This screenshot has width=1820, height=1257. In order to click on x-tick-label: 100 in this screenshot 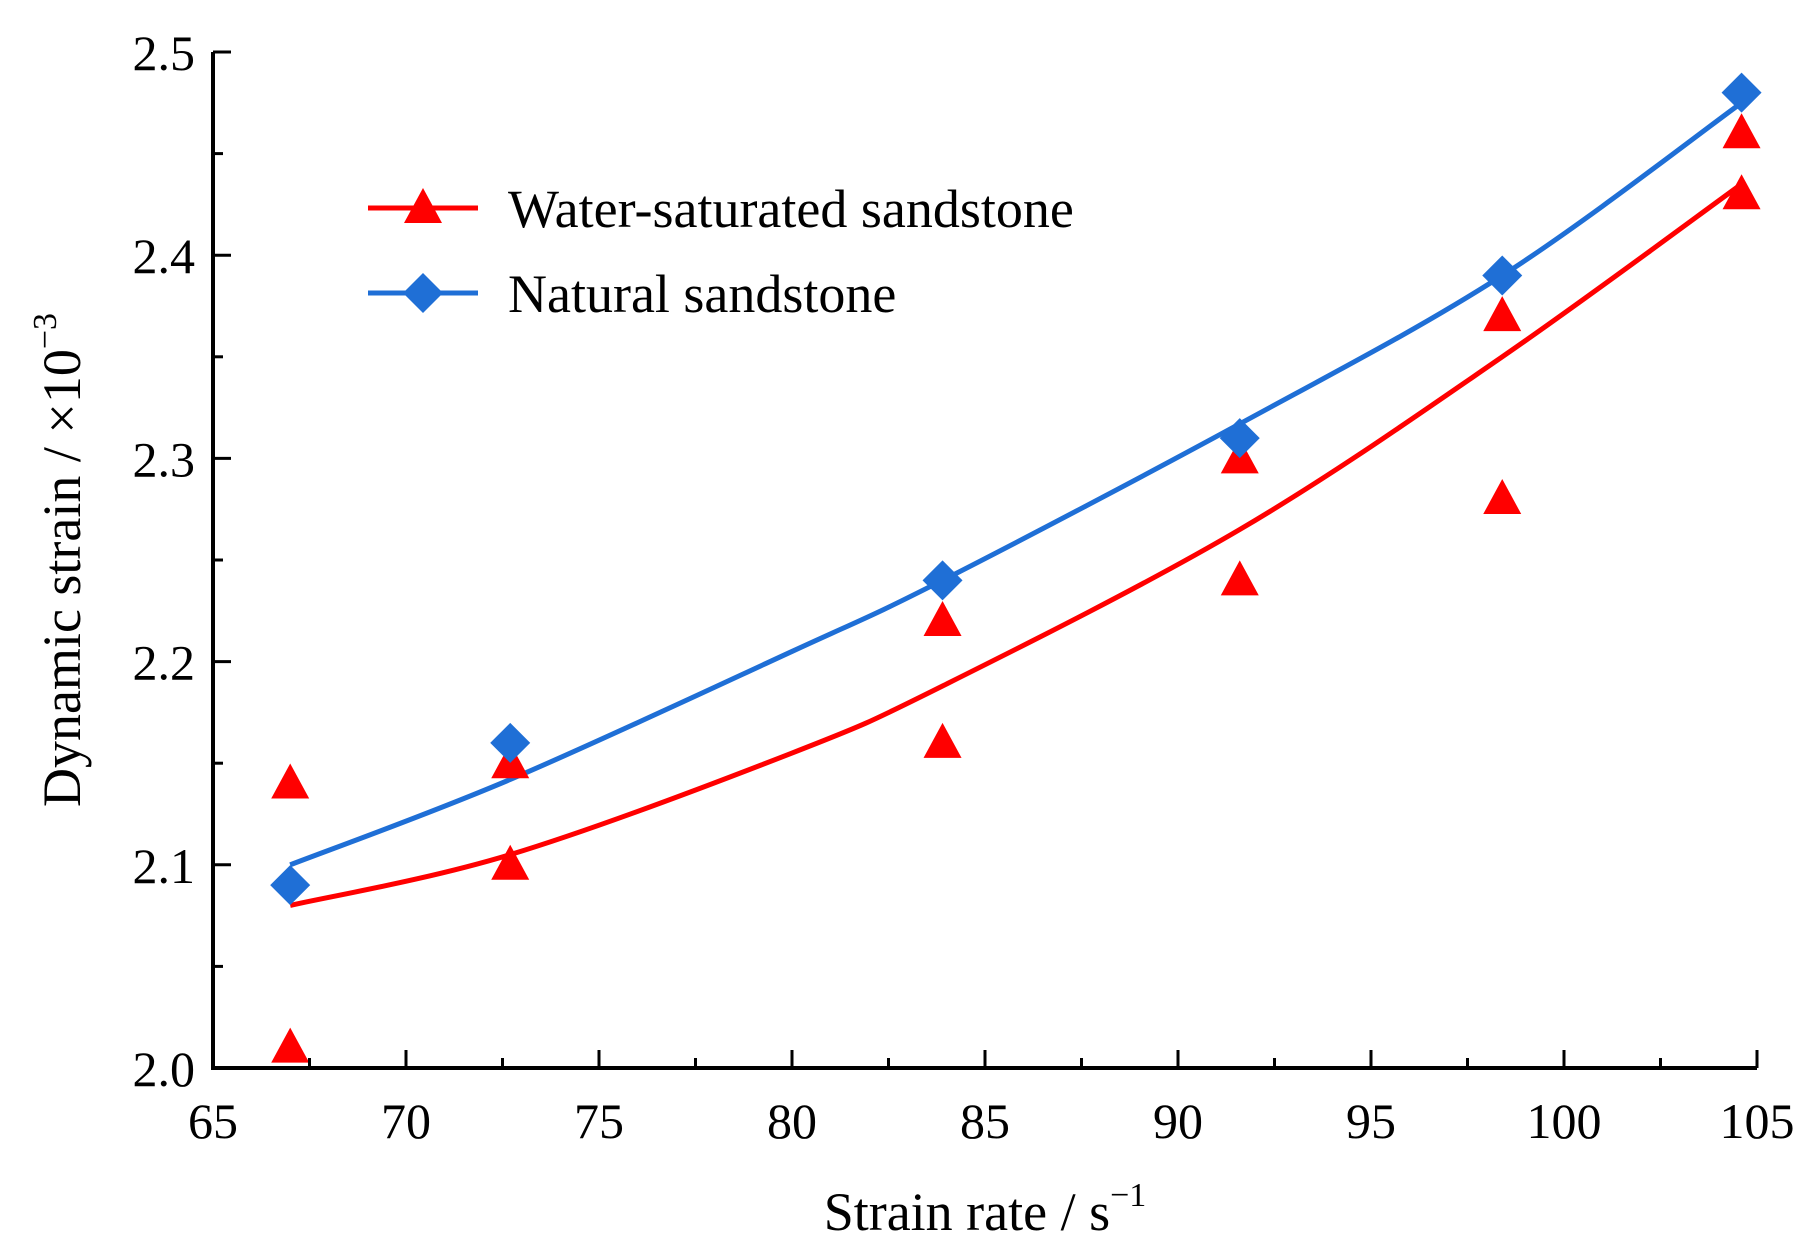, I will do `click(1564, 1121)`.